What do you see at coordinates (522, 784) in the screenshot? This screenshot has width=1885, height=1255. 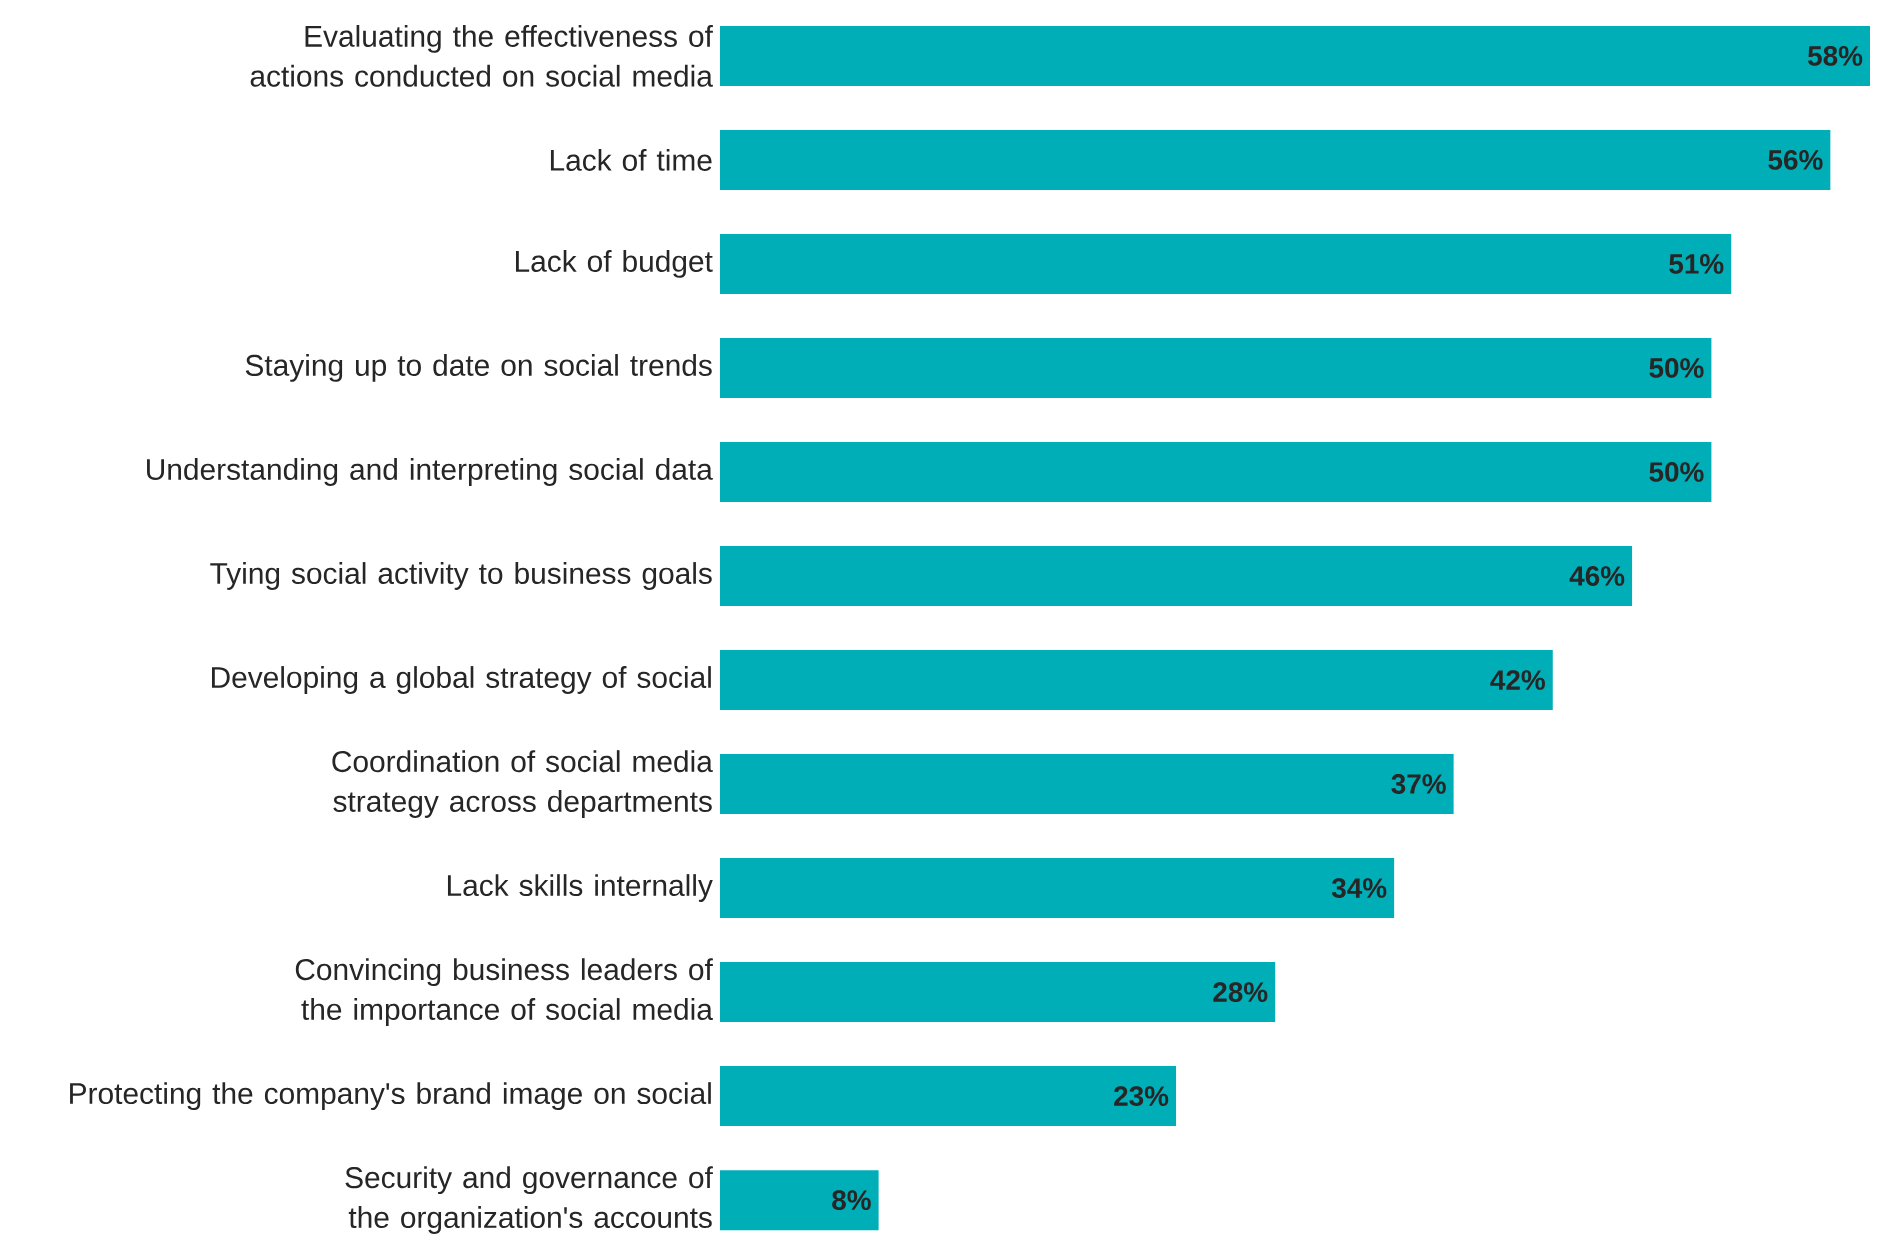 I see `y-tick-label: Coordination of social media strategy across departments` at bounding box center [522, 784].